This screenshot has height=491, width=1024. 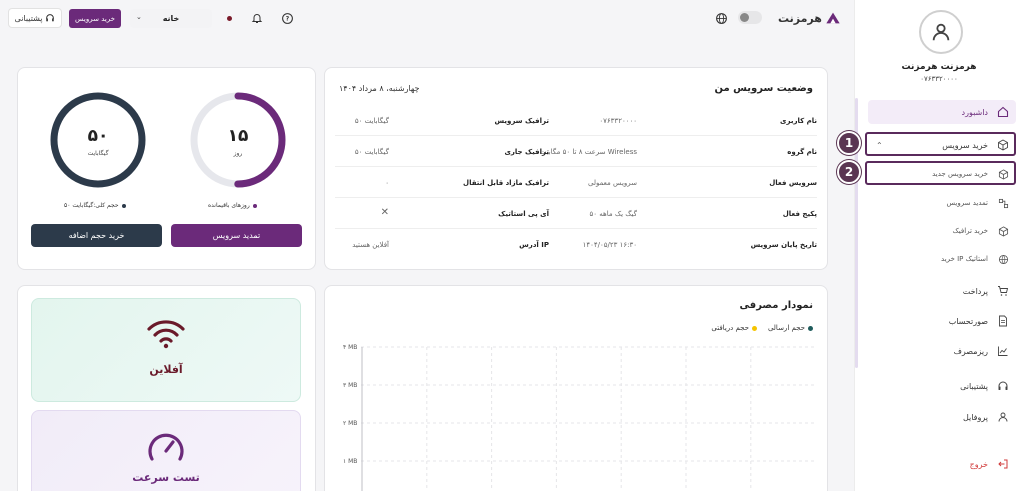 What do you see at coordinates (350, 347) in the screenshot?
I see `y-tick-label: ۴ MB` at bounding box center [350, 347].